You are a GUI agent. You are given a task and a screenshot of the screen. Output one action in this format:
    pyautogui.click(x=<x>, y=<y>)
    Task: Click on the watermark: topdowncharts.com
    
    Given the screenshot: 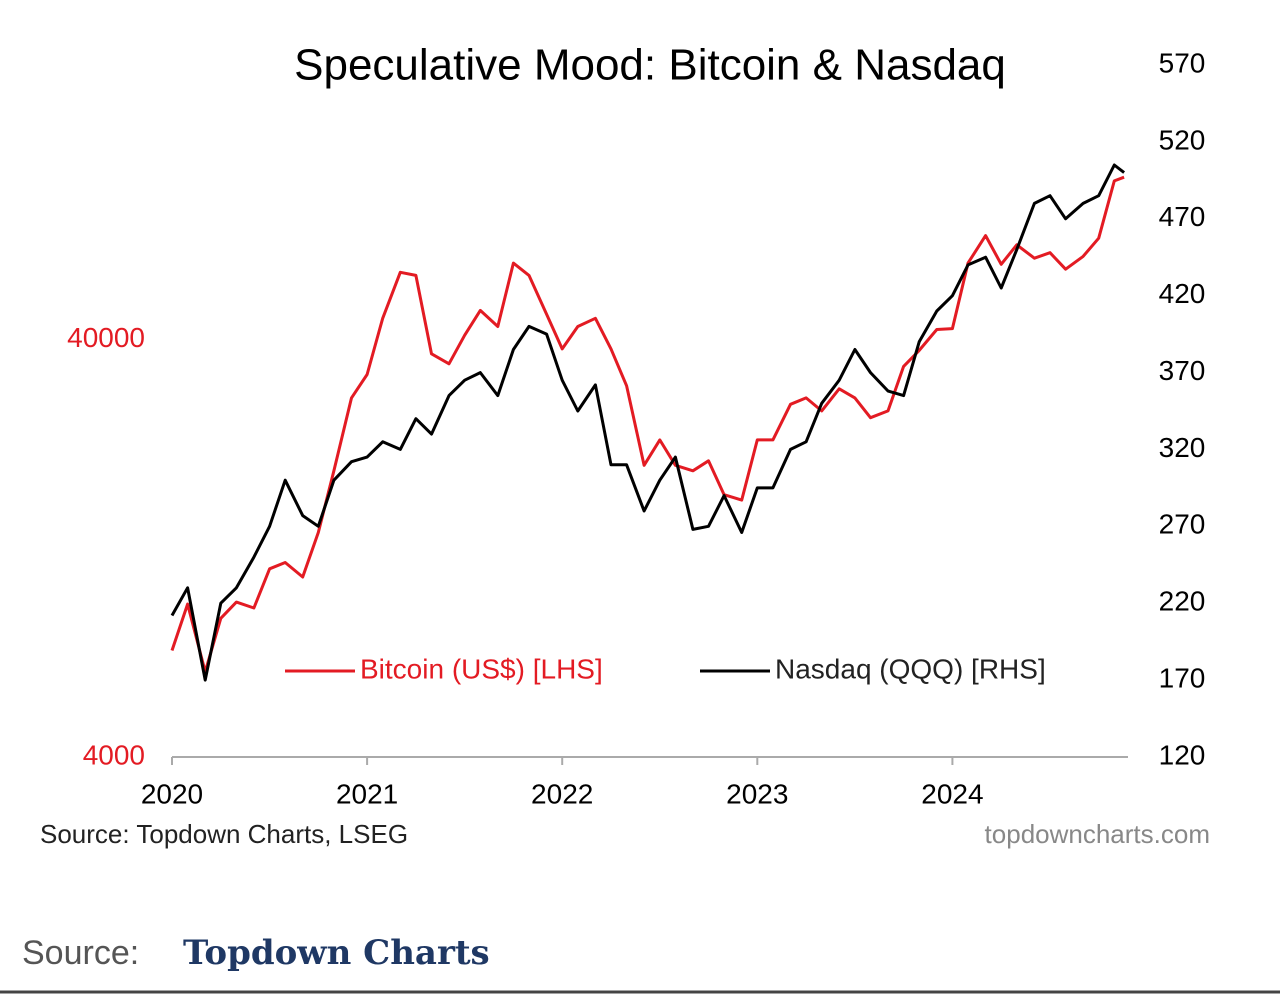 What is the action you would take?
    pyautogui.click(x=1097, y=834)
    